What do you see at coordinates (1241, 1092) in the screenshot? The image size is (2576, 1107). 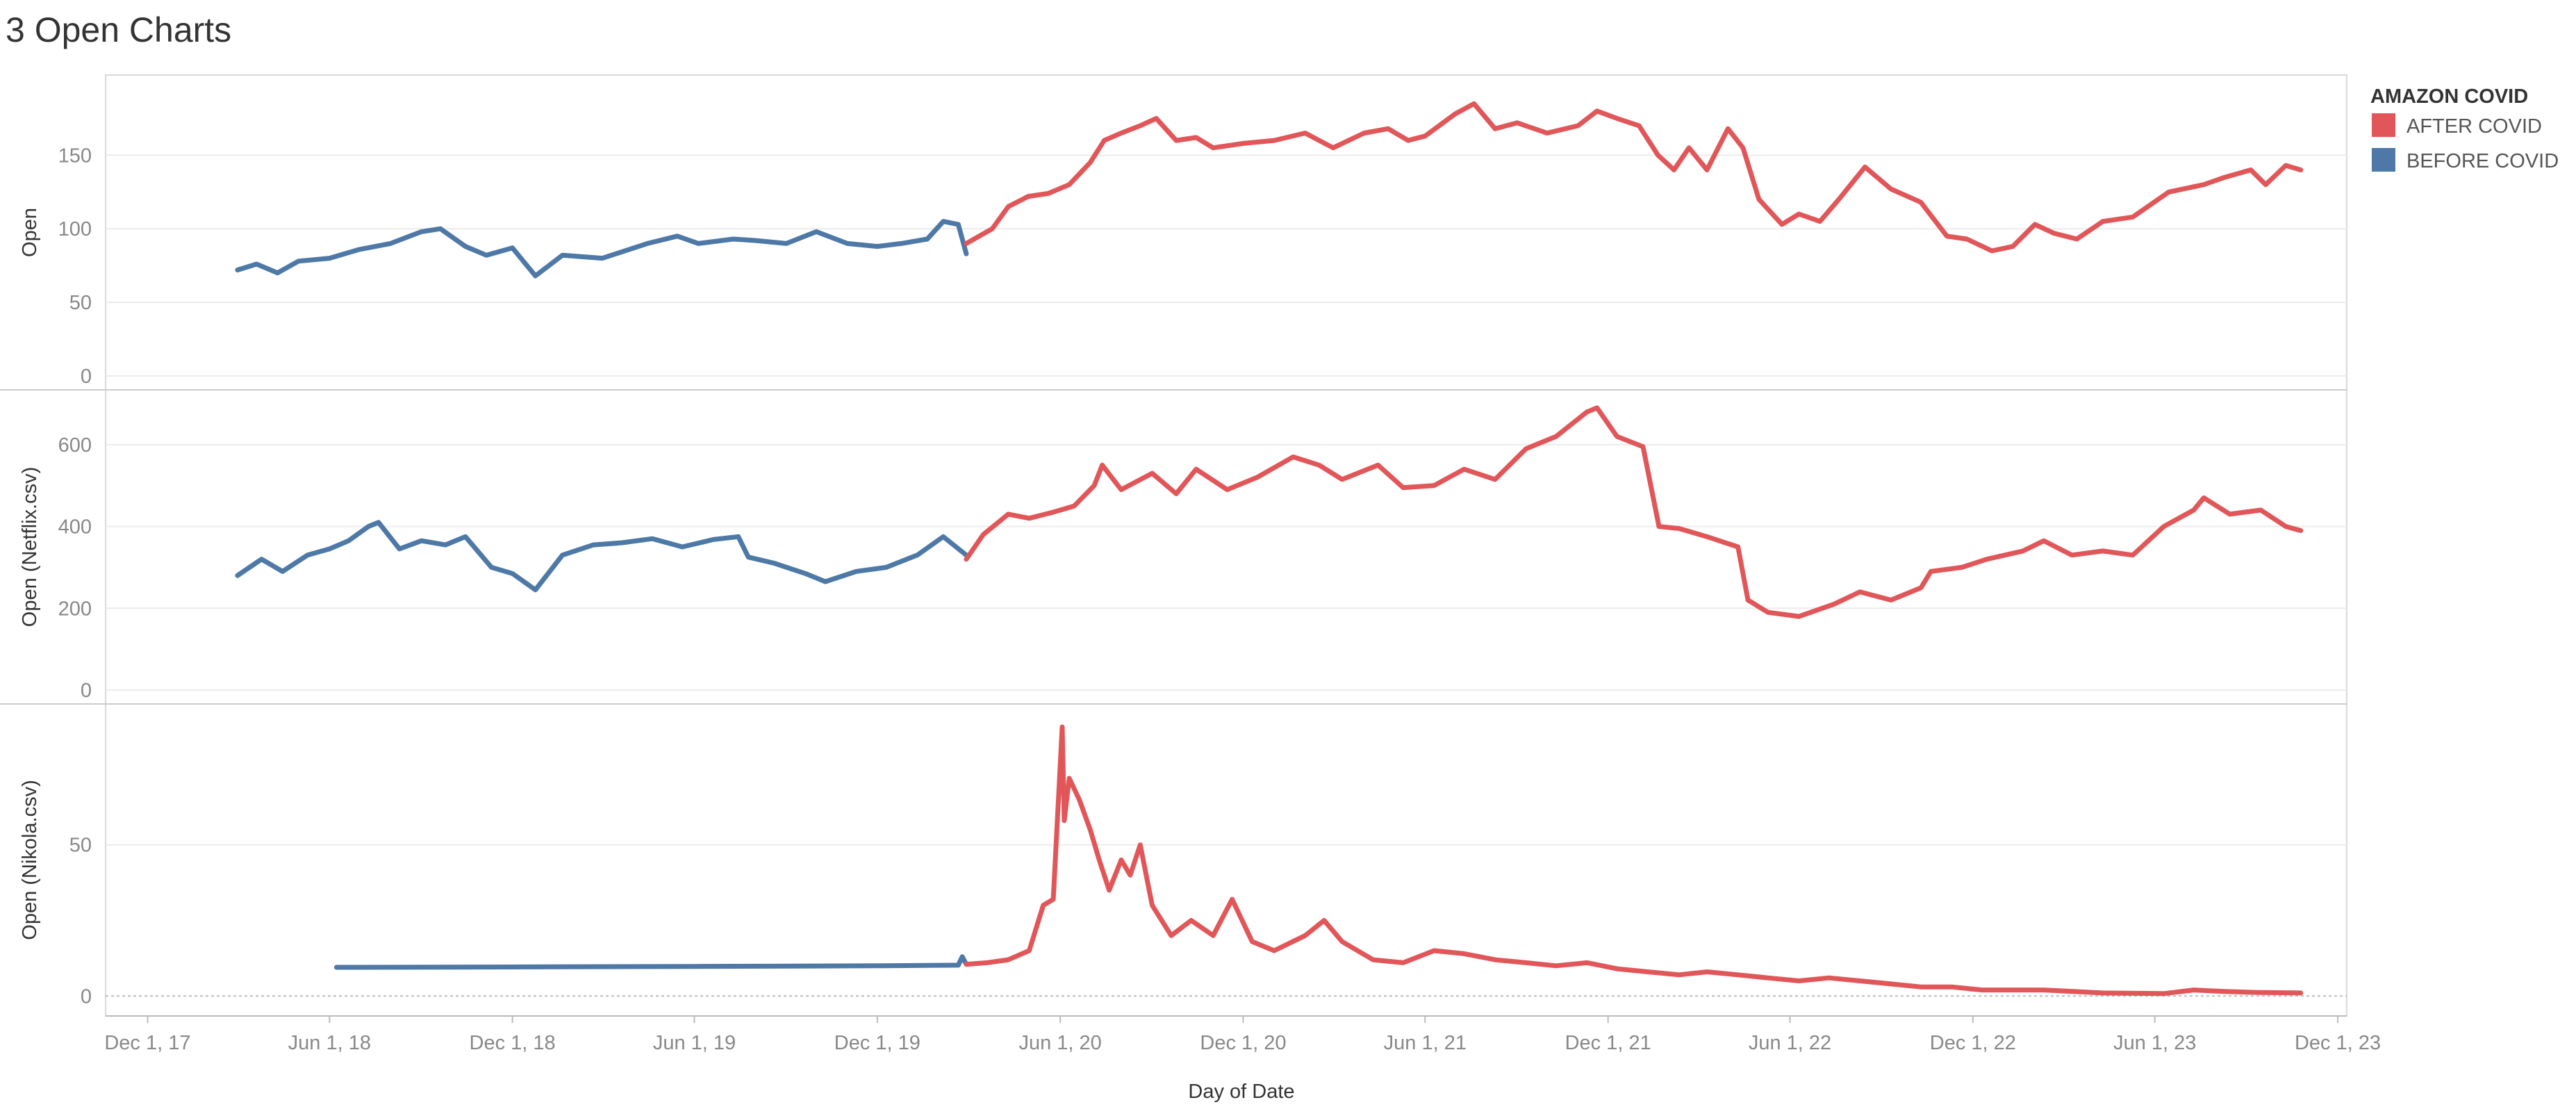 I see `x-axis-title: Day of Date` at bounding box center [1241, 1092].